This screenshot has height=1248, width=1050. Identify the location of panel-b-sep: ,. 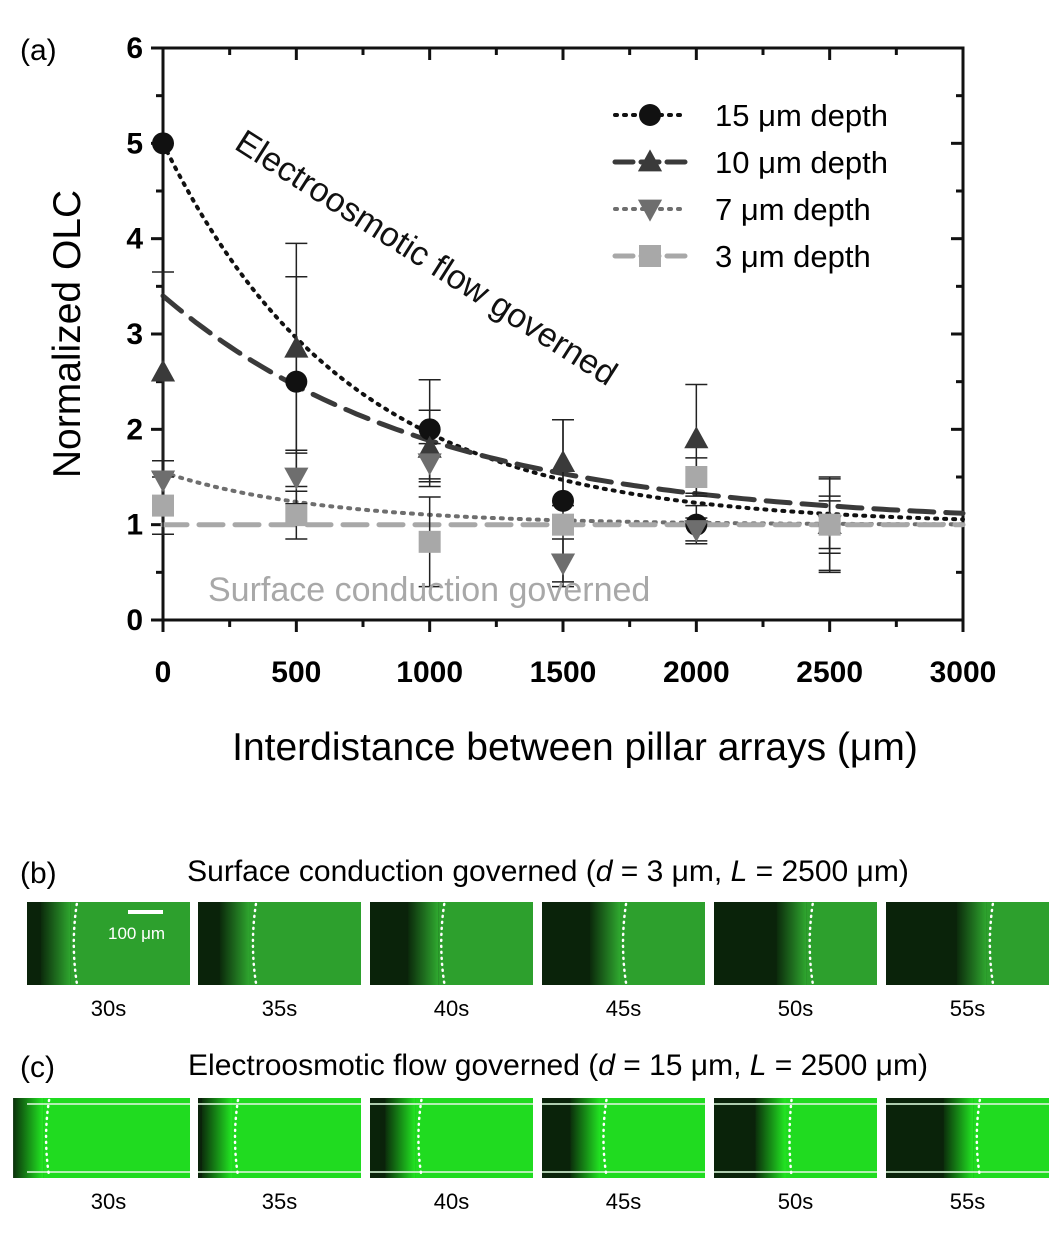
(722, 871).